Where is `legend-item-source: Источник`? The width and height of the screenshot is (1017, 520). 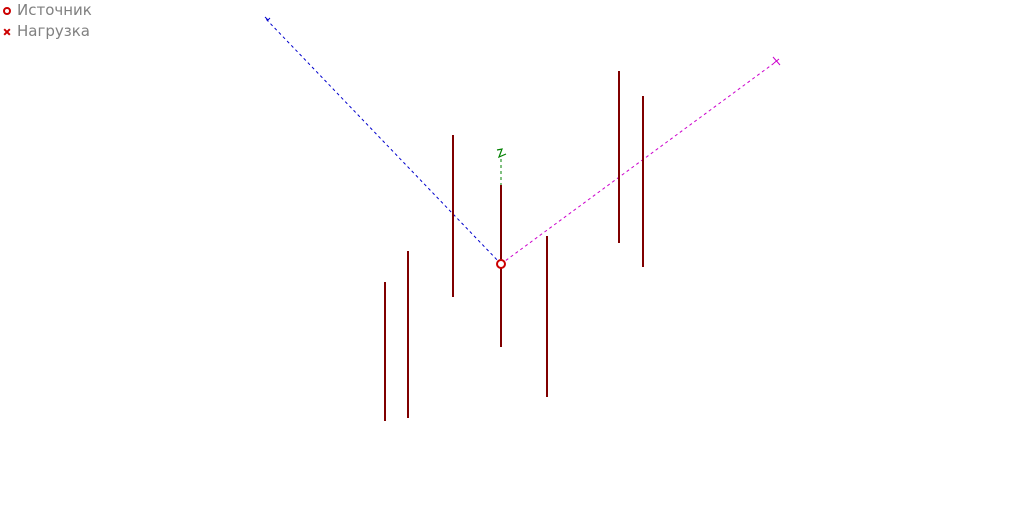 legend-item-source: Источник is located at coordinates (47, 10).